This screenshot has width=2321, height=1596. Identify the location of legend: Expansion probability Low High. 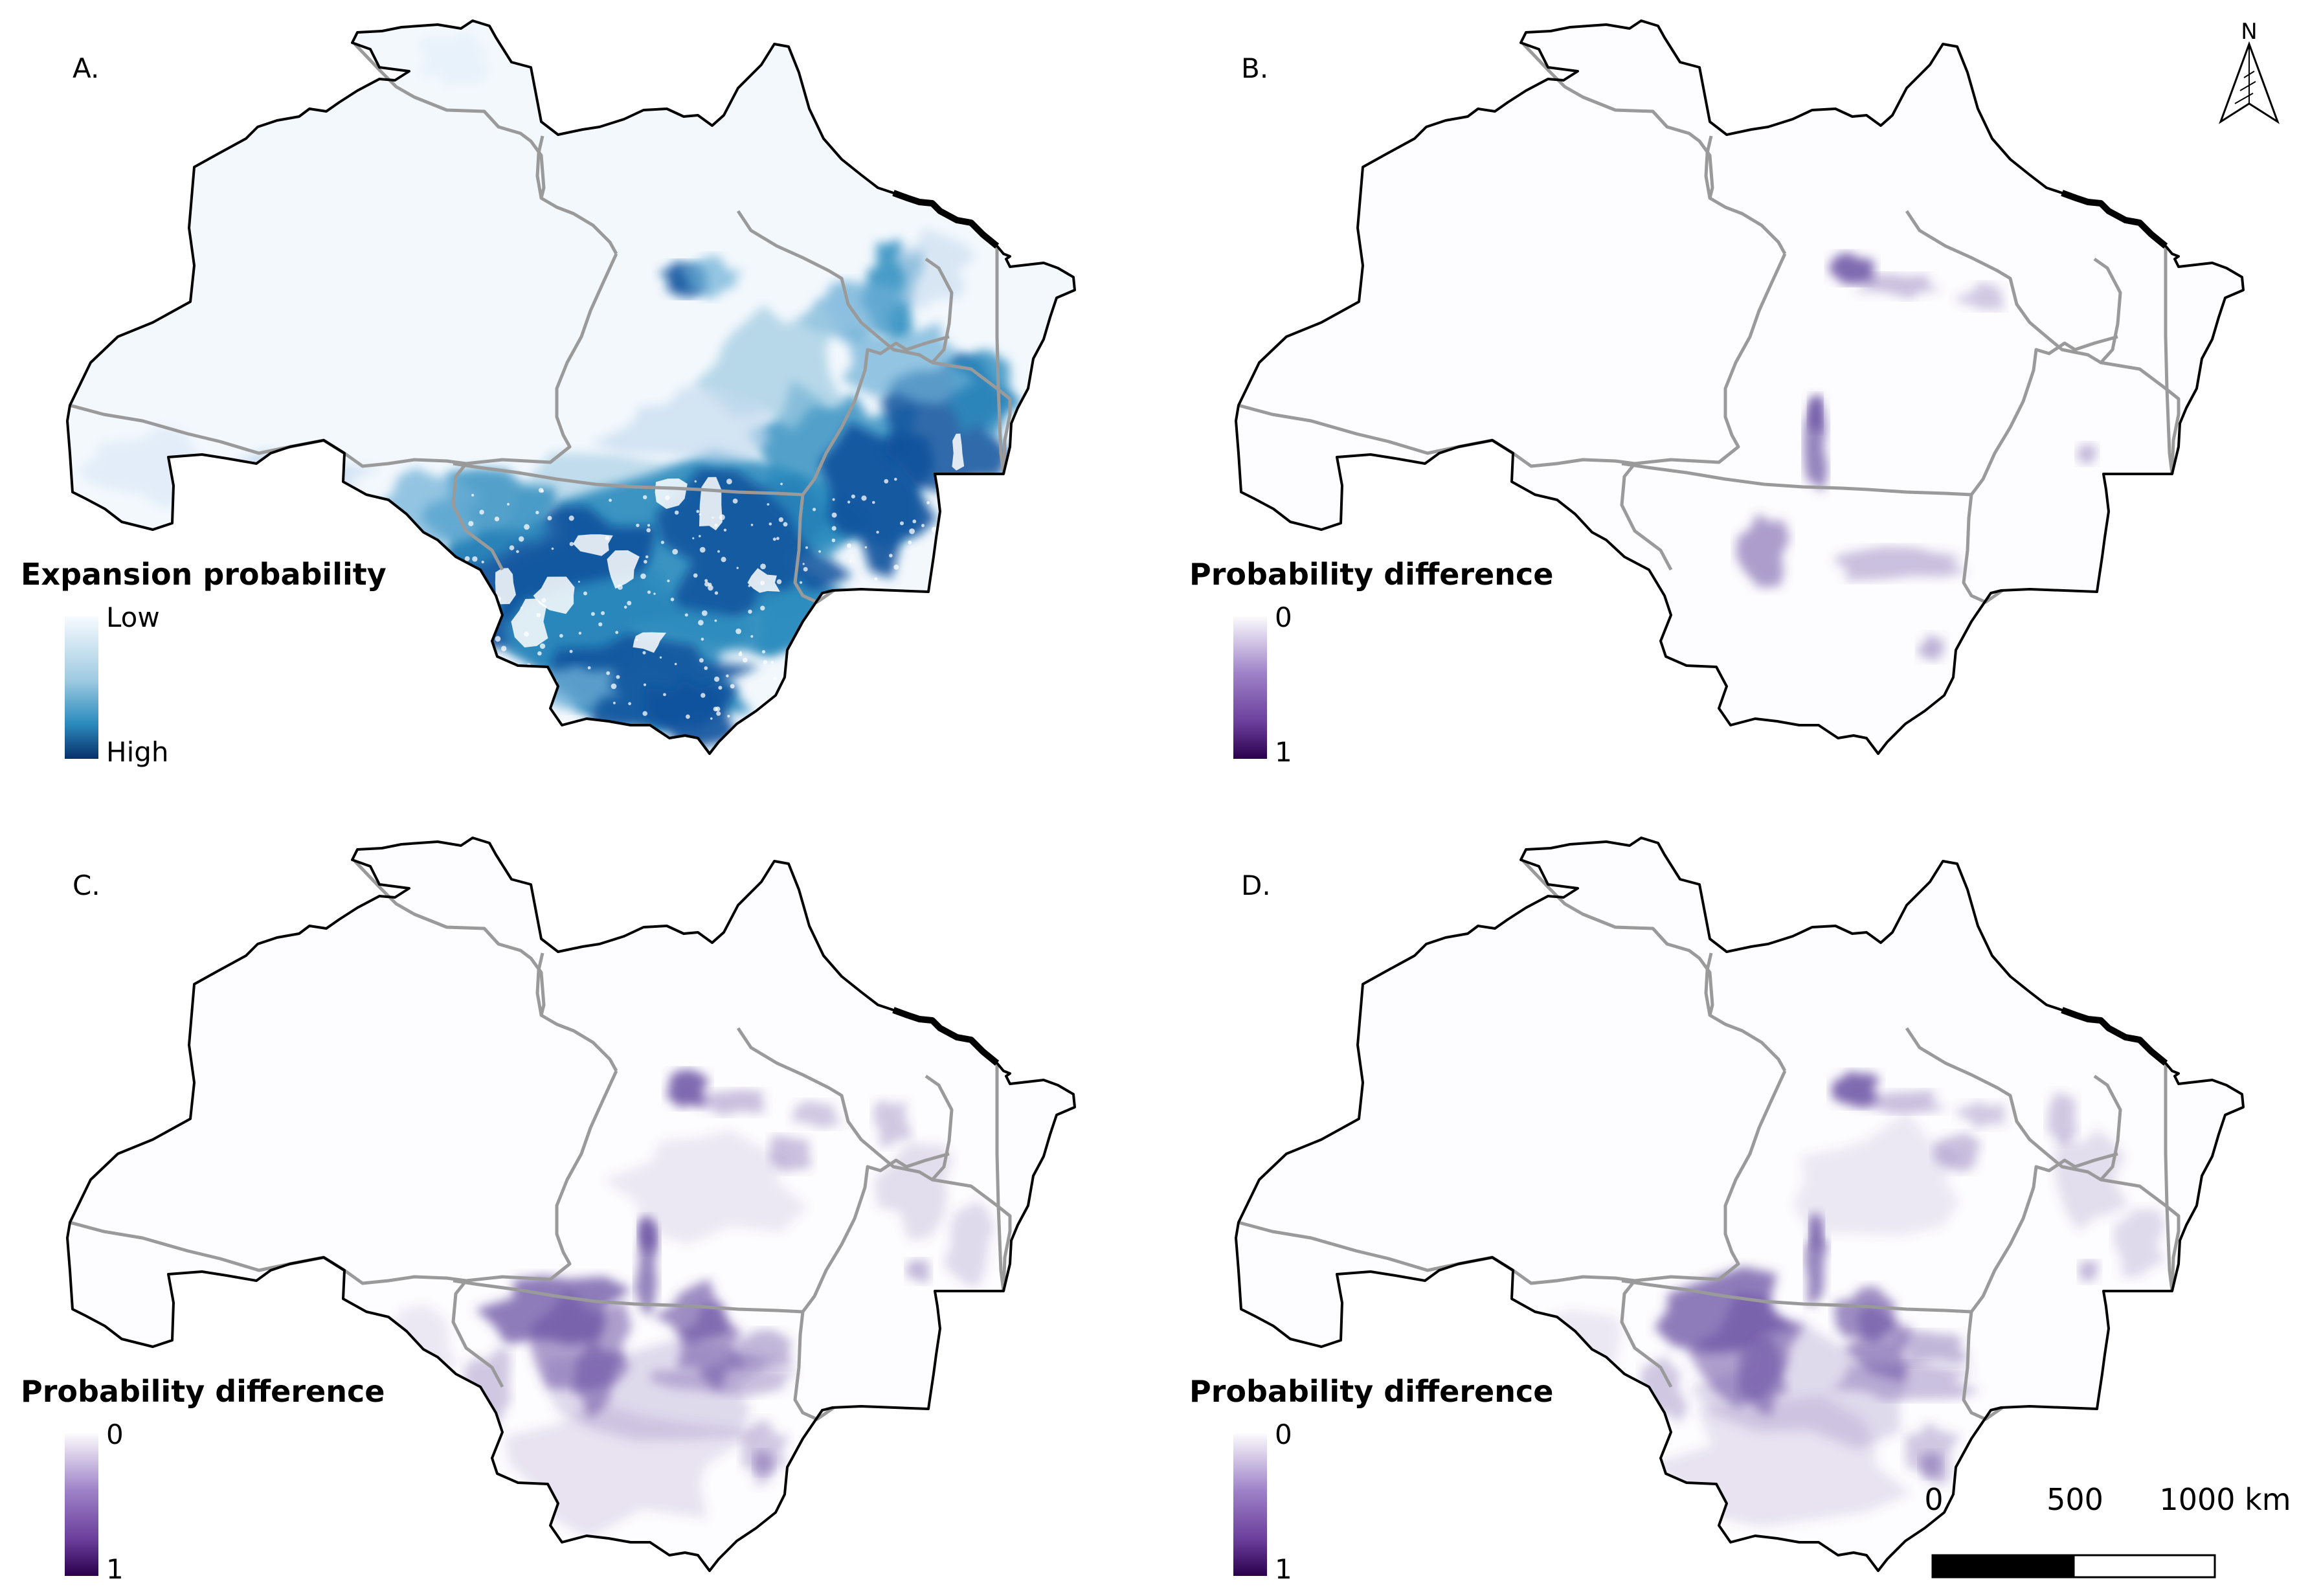
(203, 662).